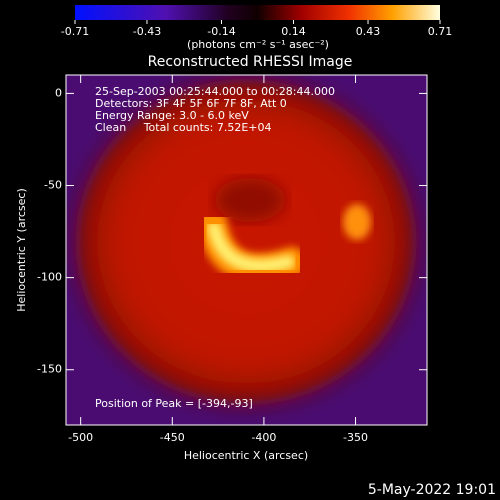 This screenshot has height=500, width=500. What do you see at coordinates (258, 44) in the screenshot?
I see `colorbar-label: (photons cm⁻² s⁻¹ asec⁻²)` at bounding box center [258, 44].